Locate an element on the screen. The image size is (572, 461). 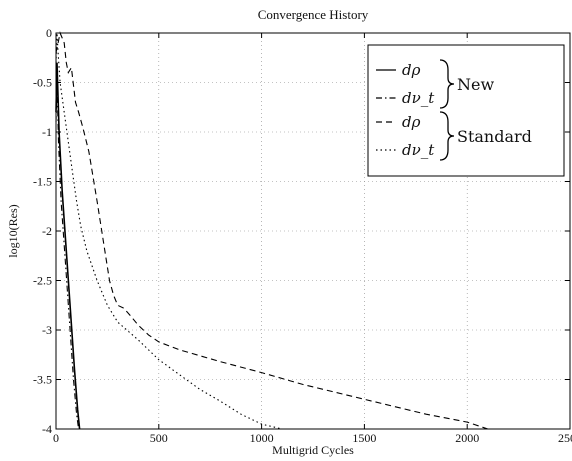
y-tick-label: -3.5 is located at coordinates (42, 380).